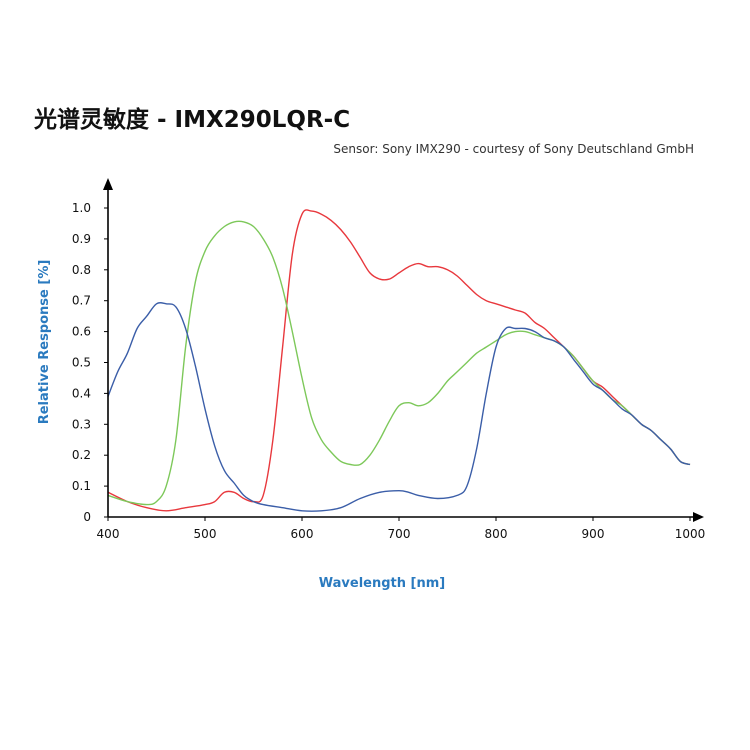 The image size is (750, 750). What do you see at coordinates (81, 332) in the screenshot?
I see `y-tick-label: 0.6` at bounding box center [81, 332].